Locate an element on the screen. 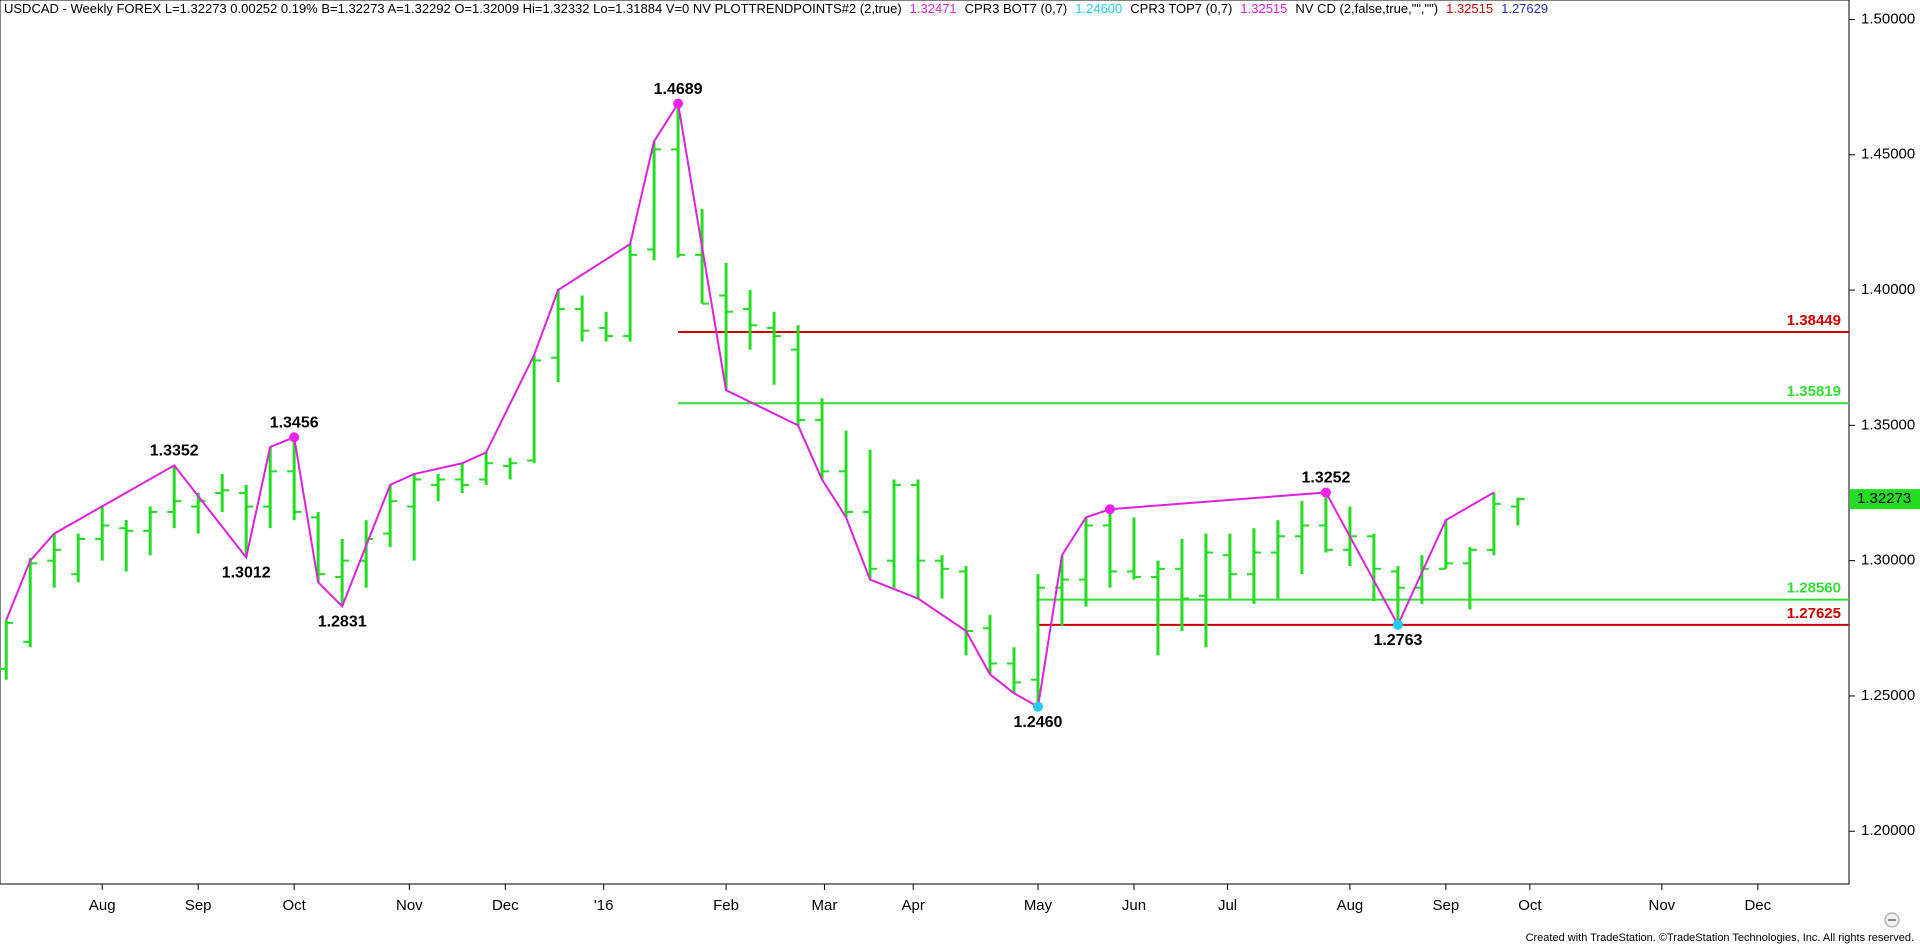 This screenshot has width=1920, height=945. level-label: 1.27625 is located at coordinates (1814, 613).